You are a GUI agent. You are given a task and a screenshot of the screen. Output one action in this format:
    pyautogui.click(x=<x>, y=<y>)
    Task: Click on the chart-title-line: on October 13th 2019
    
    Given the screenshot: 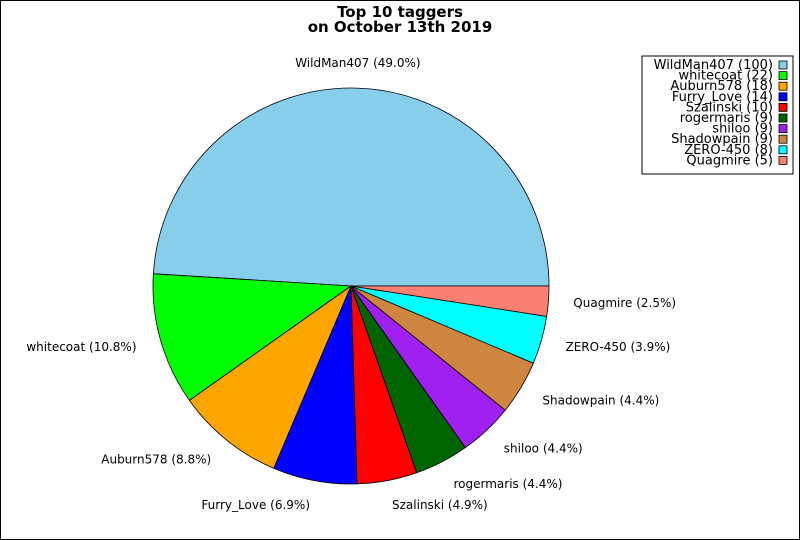 What is the action you would take?
    pyautogui.click(x=400, y=27)
    